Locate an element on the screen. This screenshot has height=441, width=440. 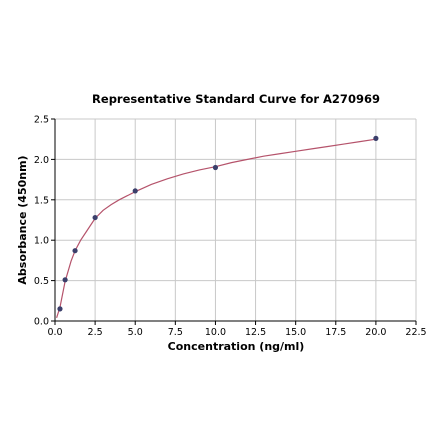
x-tick-label: 2.5 is located at coordinates (95, 332).